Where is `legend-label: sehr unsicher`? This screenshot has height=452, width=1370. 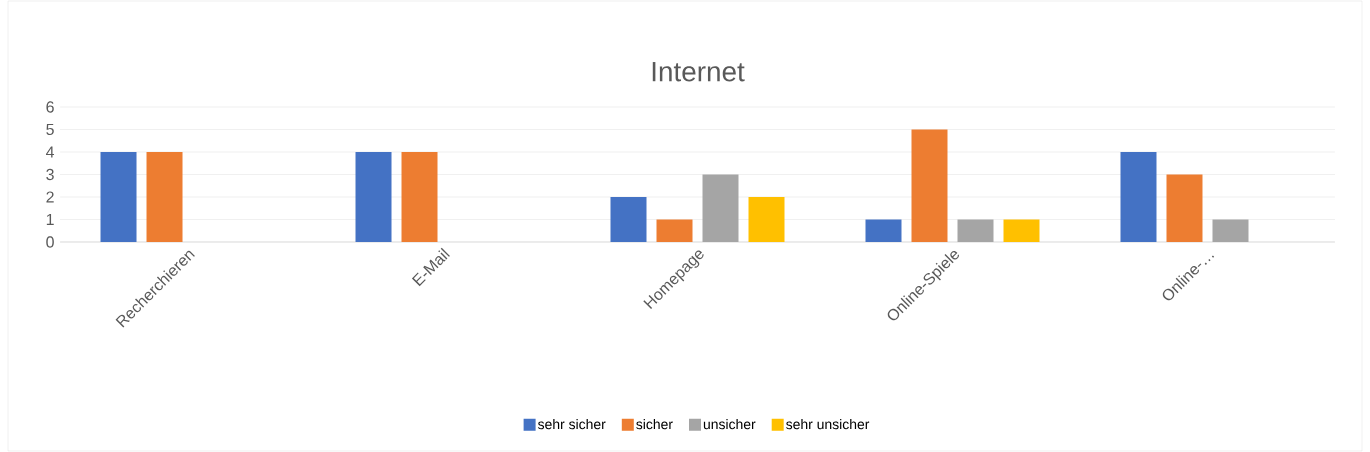 legend-label: sehr unsicher is located at coordinates (828, 424).